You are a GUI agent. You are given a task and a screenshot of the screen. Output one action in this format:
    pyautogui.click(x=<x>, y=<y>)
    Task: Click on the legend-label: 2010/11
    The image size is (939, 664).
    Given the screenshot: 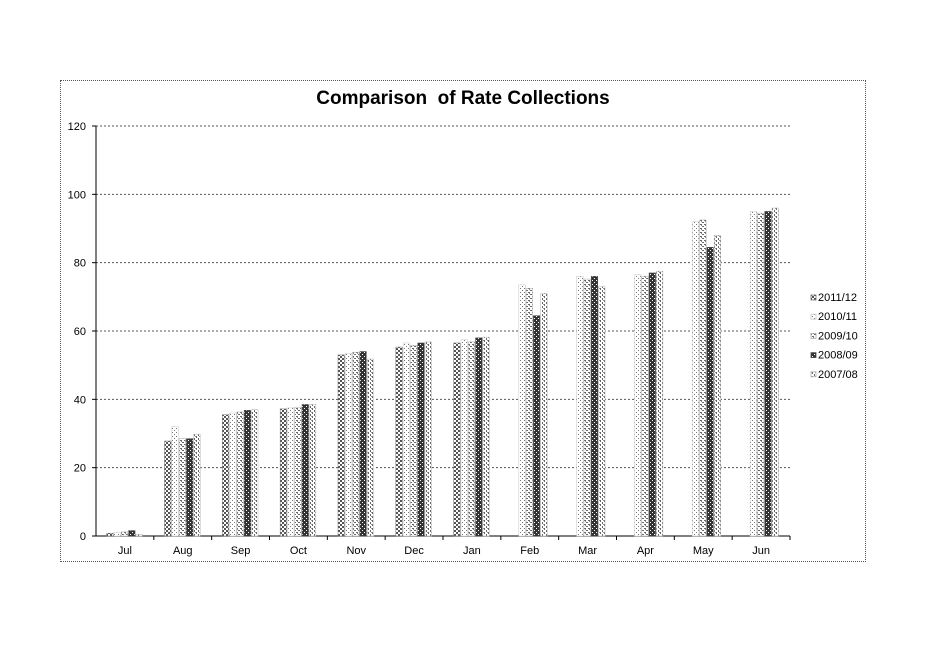 What is the action you would take?
    pyautogui.click(x=837, y=317)
    